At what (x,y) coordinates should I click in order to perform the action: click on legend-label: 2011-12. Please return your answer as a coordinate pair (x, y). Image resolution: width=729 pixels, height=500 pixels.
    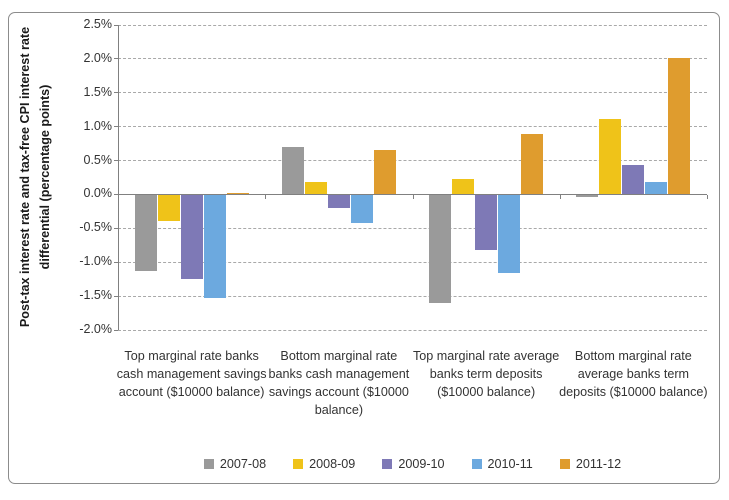
    Looking at the image, I should click on (598, 464).